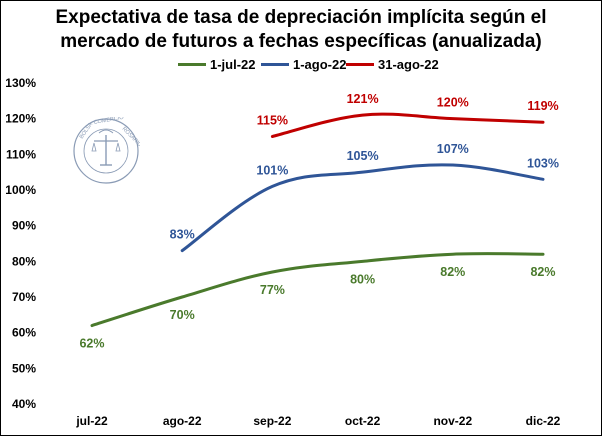 The height and width of the screenshot is (436, 602). I want to click on legend-label: 31-ago-22, so click(408, 64).